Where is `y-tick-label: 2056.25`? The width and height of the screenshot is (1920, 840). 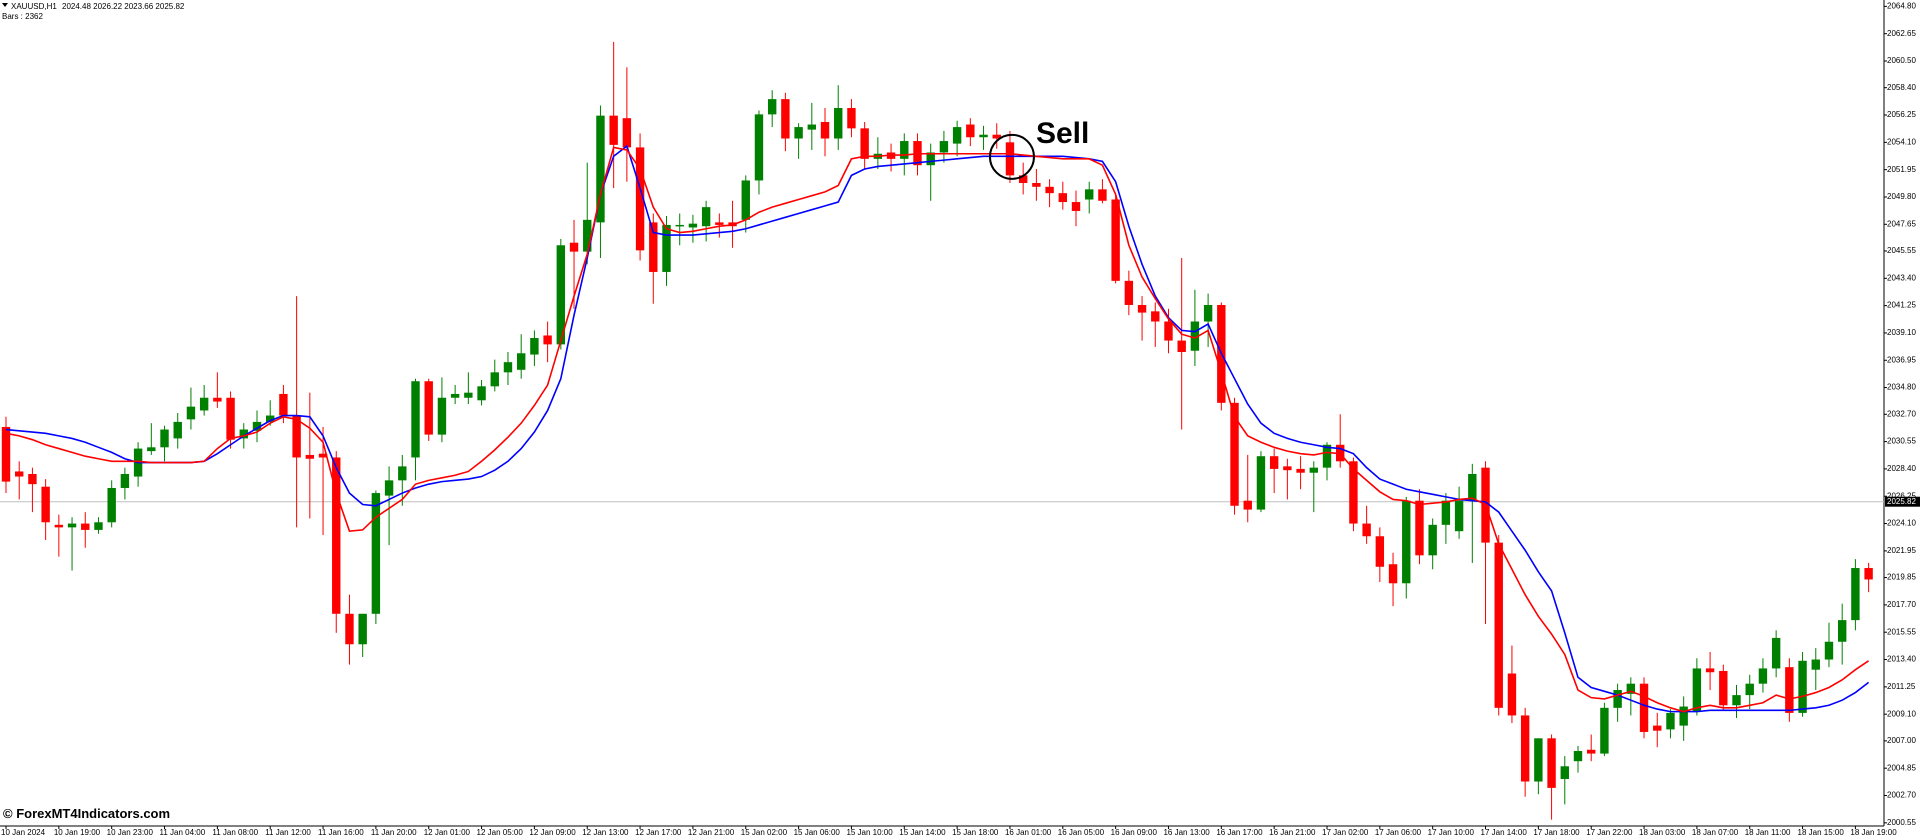 y-tick-label: 2056.25 is located at coordinates (1901, 114).